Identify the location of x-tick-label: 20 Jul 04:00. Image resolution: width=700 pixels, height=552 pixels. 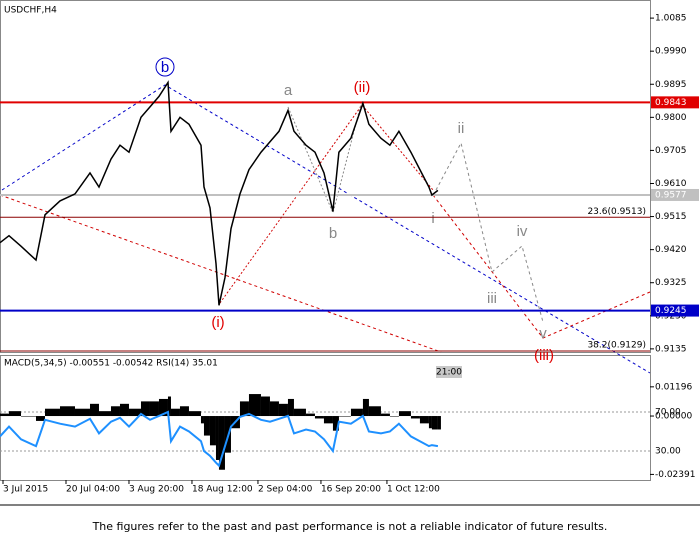
(93, 490).